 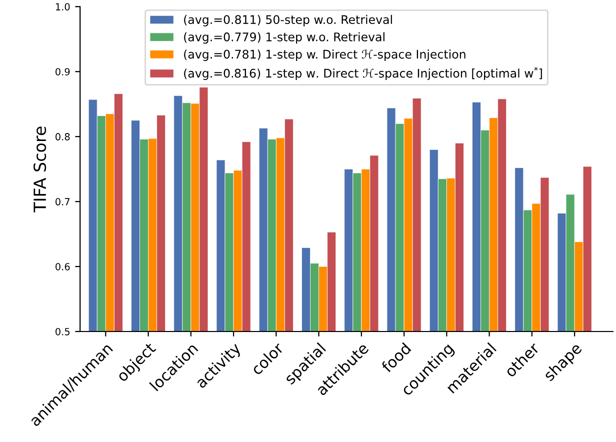 I want to click on y-tick-label: 1.0, so click(x=63, y=6).